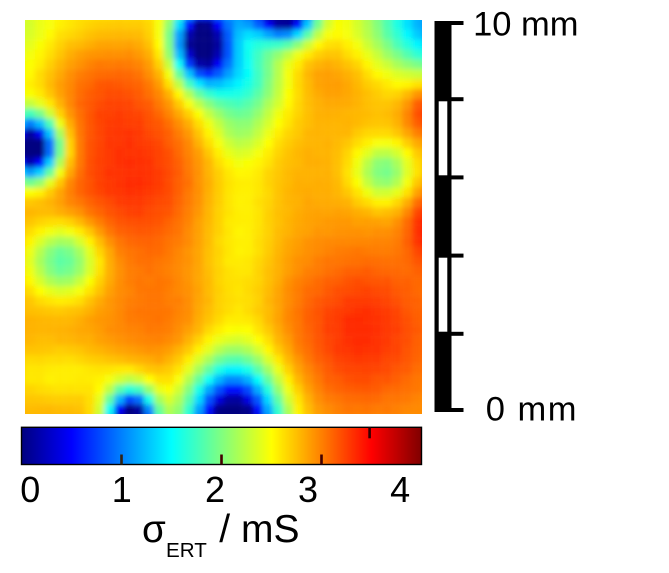 Image resolution: width=669 pixels, height=573 pixels. What do you see at coordinates (186, 550) in the screenshot?
I see `svg-text: ERT` at bounding box center [186, 550].